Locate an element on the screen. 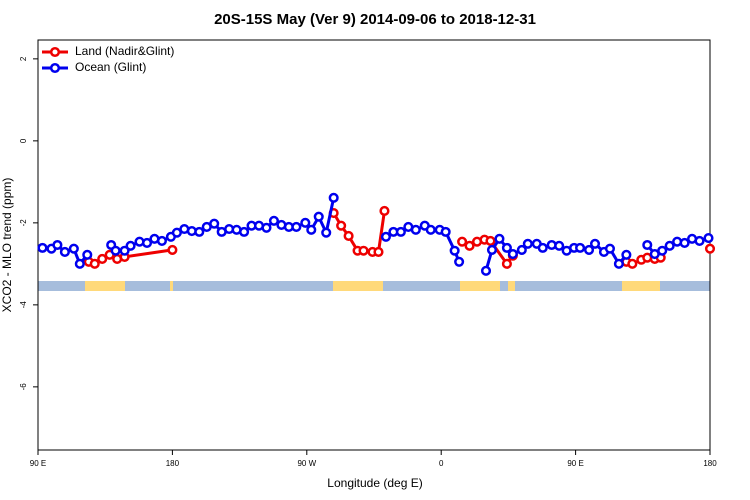 This screenshot has height=500, width=750. y-tick-label: 0 is located at coordinates (23, 140).